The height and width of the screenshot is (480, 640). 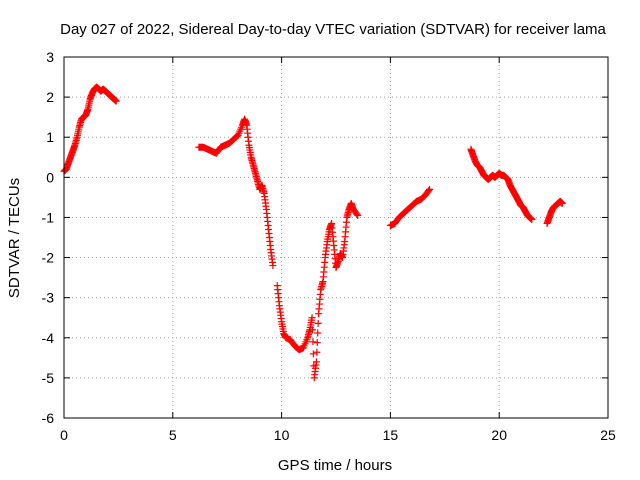 What do you see at coordinates (173, 435) in the screenshot?
I see `x-tick-label: 5` at bounding box center [173, 435].